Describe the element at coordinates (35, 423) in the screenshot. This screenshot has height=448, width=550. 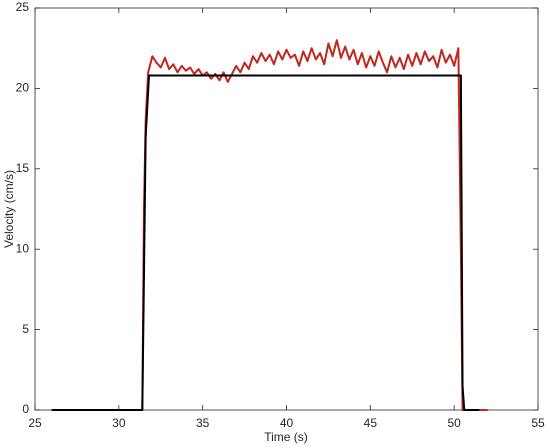
I see `x-tick-label: 25` at that location.